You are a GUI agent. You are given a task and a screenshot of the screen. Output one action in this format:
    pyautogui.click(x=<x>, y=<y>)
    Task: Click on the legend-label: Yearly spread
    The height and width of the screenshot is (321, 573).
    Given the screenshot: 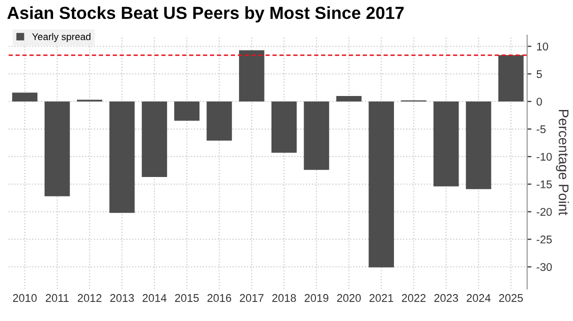 What is the action you would take?
    pyautogui.click(x=61, y=37)
    